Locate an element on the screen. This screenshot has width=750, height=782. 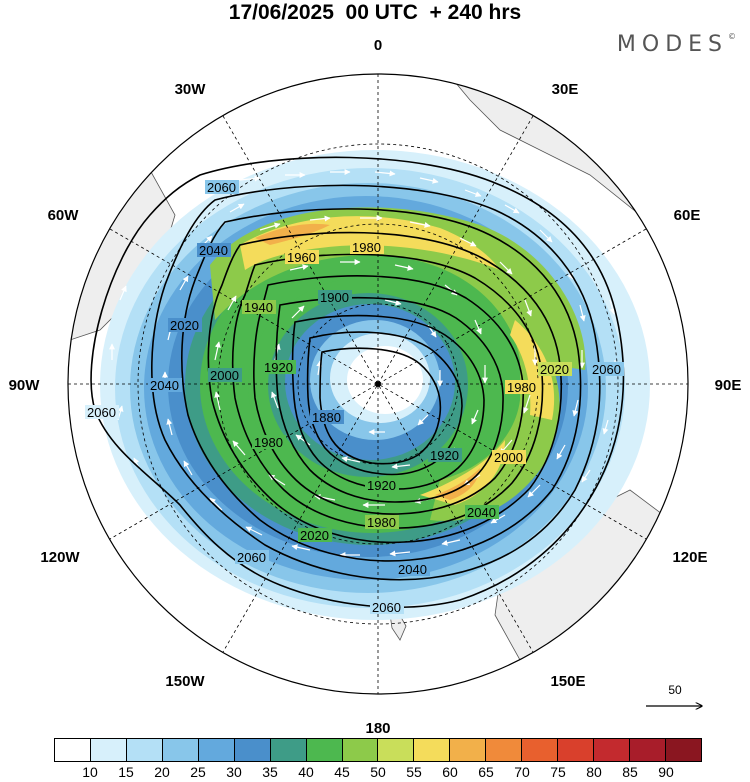
contour-label-2040-northwest: 2040 is located at coordinates (213, 250).